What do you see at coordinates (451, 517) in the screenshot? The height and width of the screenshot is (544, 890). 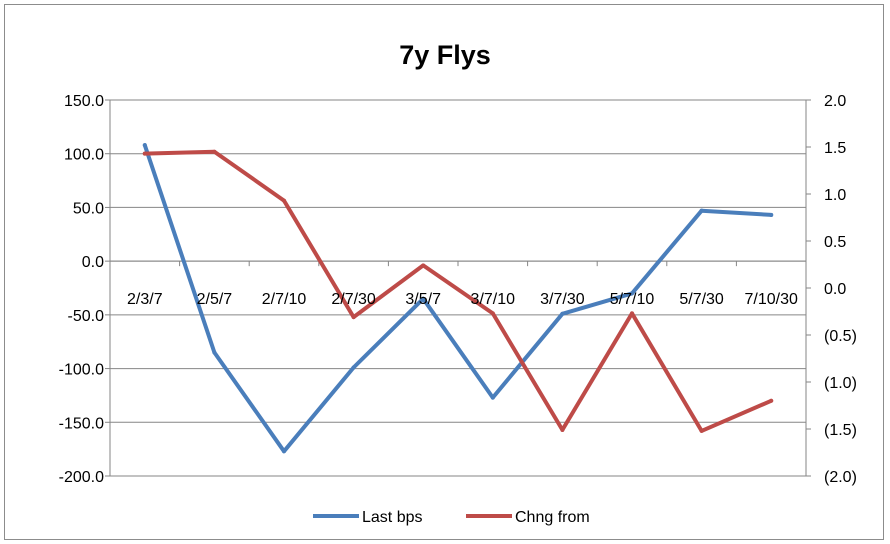 I see `legend: Last bps Chng from` at bounding box center [451, 517].